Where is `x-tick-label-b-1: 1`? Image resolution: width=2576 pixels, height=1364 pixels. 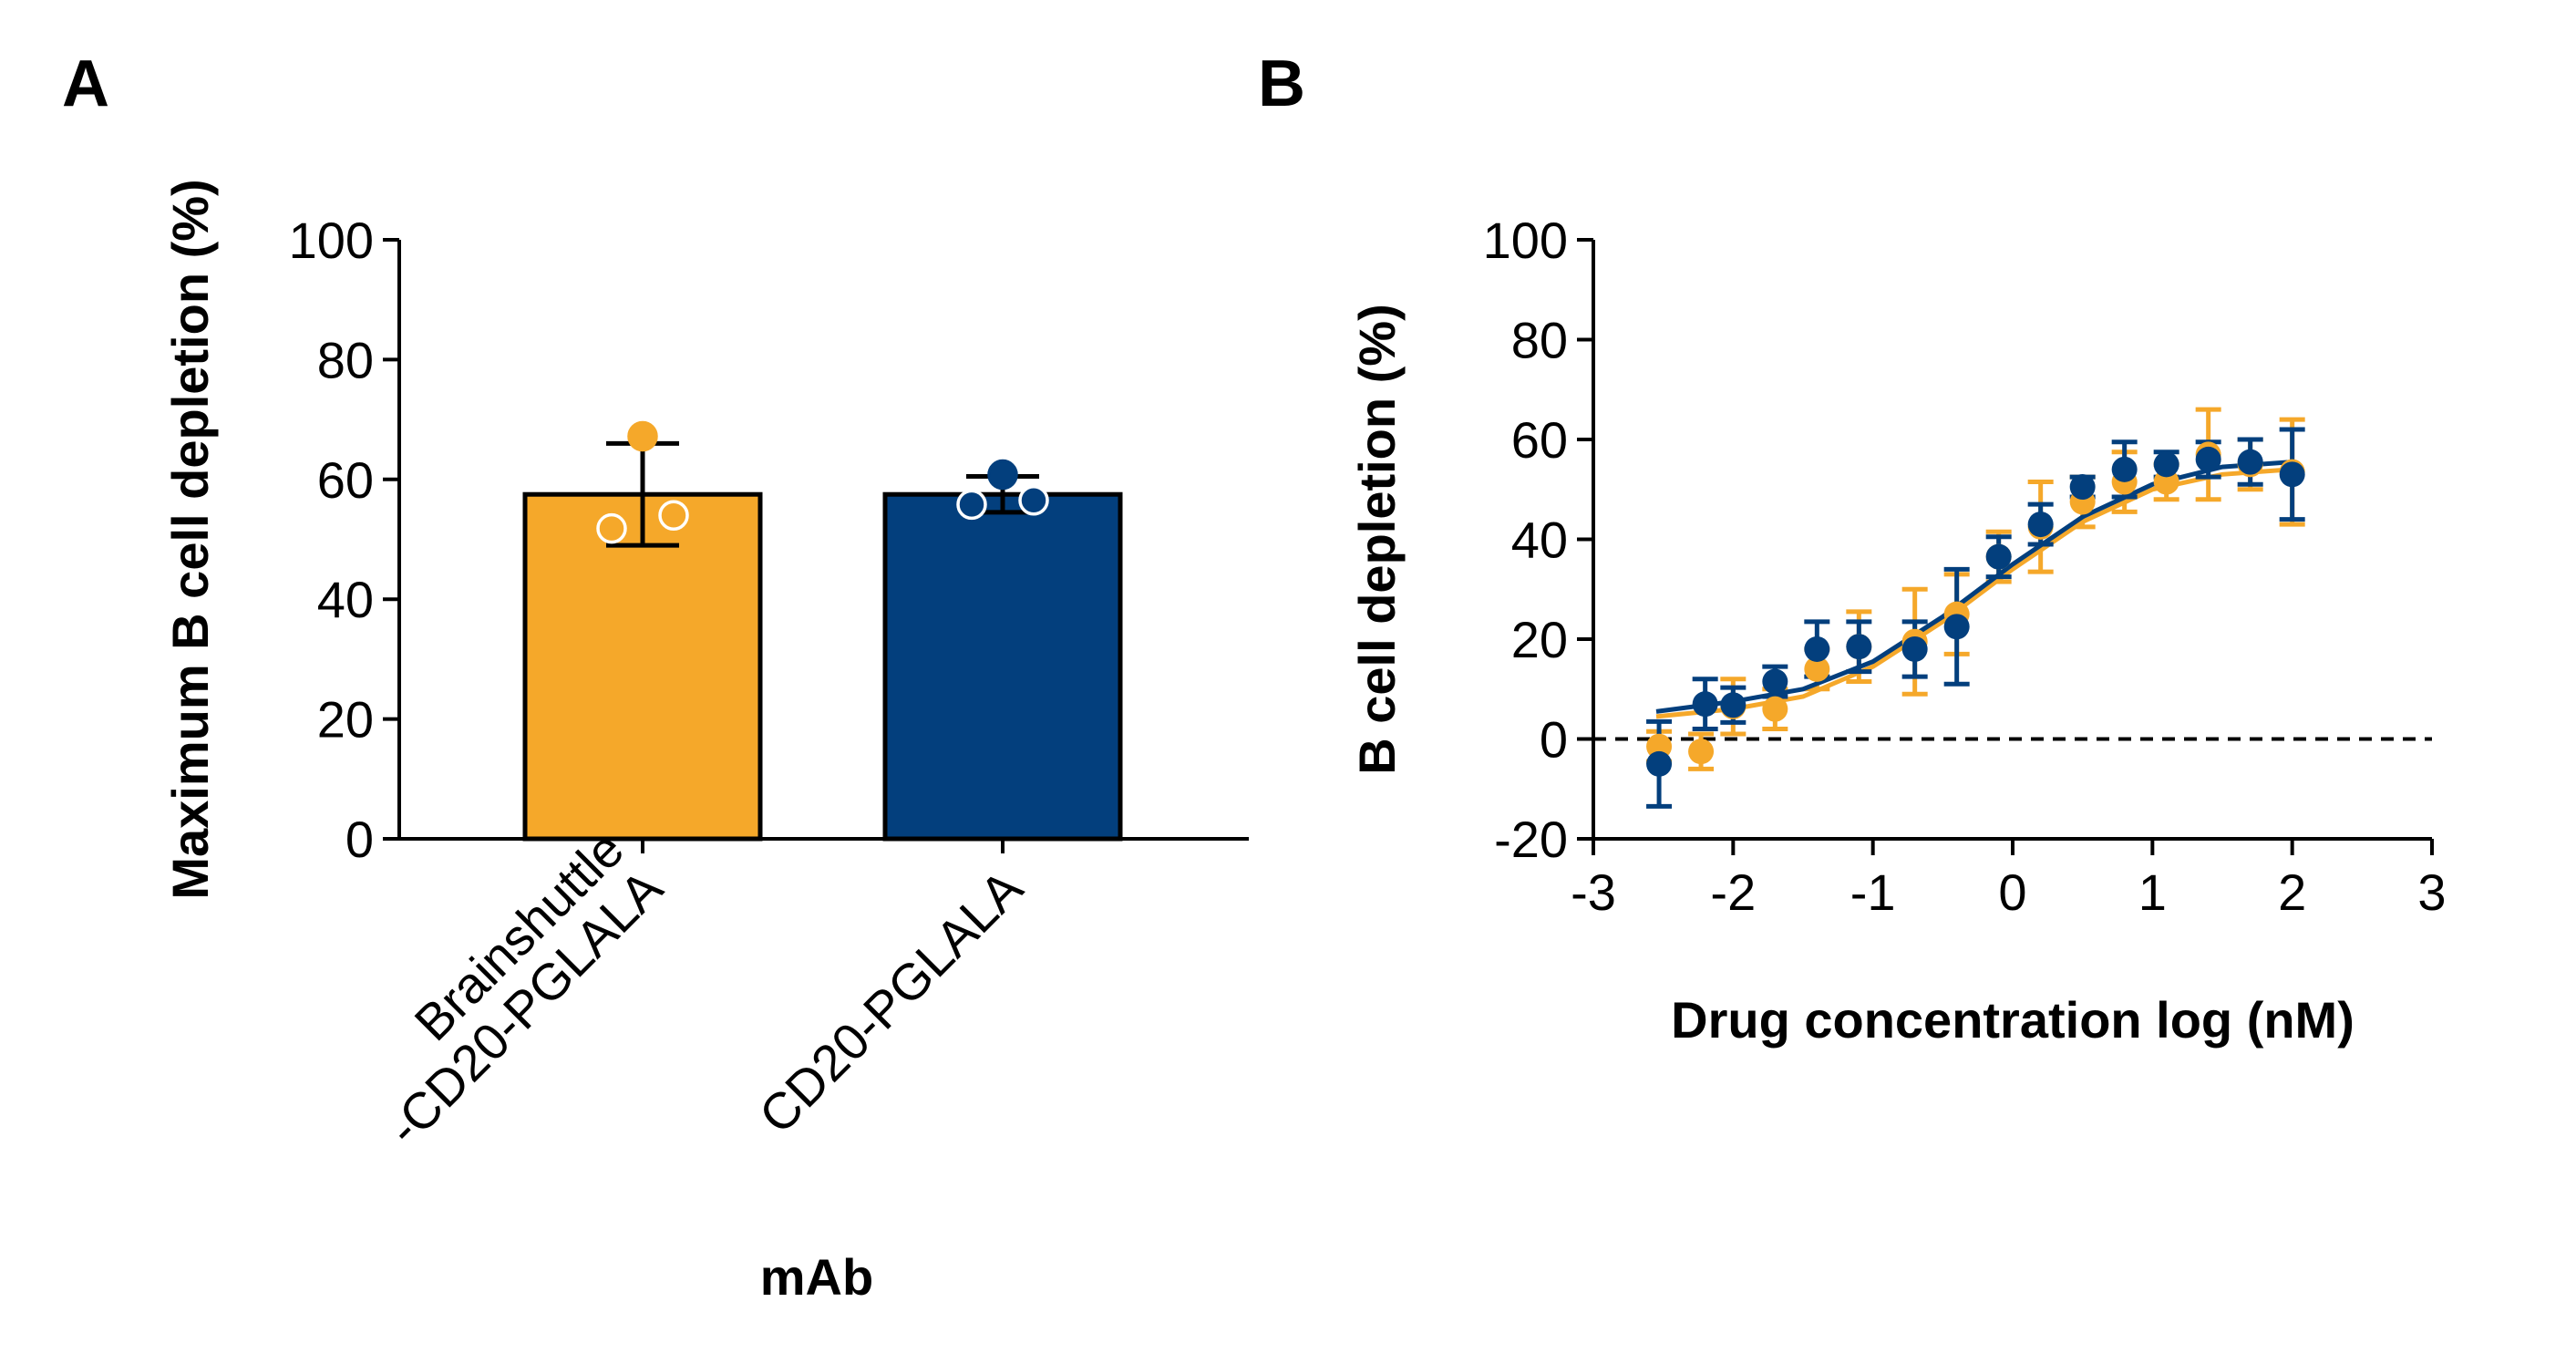 x-tick-label-b-1: 1 is located at coordinates (2152, 892).